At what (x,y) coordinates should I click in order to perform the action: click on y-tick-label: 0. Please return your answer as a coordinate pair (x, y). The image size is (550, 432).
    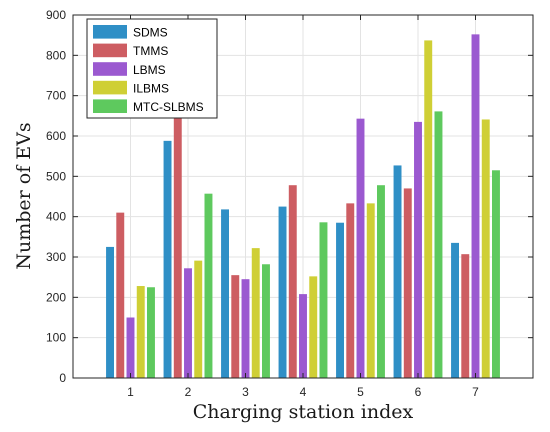
    Looking at the image, I should click on (62, 378).